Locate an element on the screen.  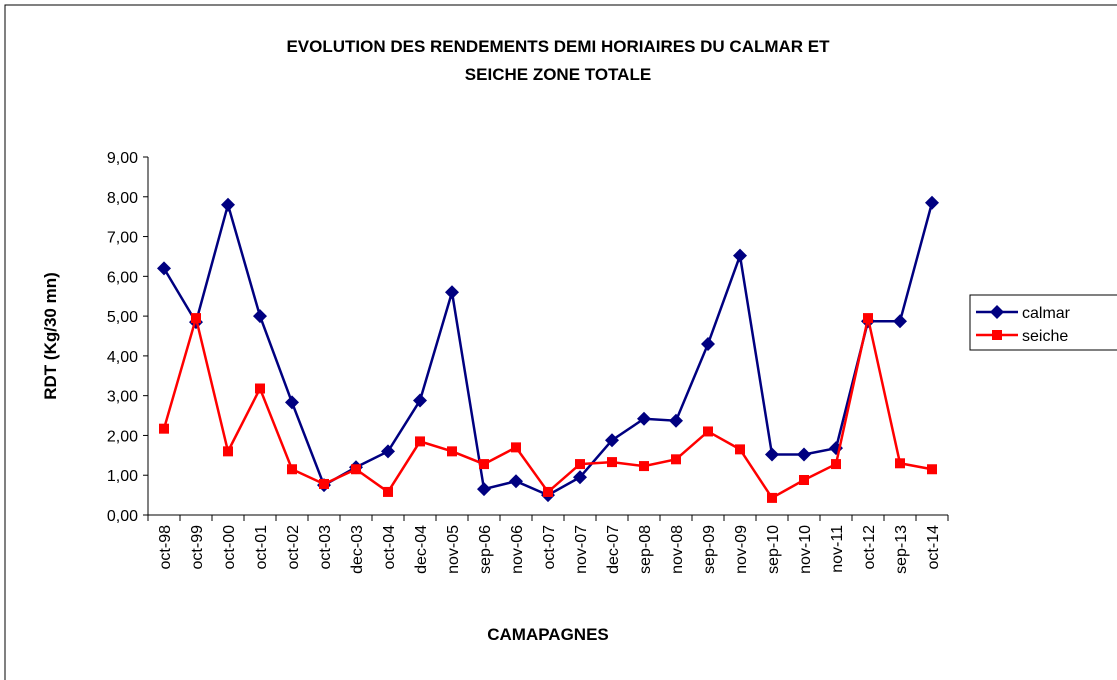
x-tick-label: sep-09 is located at coordinates (709, 549).